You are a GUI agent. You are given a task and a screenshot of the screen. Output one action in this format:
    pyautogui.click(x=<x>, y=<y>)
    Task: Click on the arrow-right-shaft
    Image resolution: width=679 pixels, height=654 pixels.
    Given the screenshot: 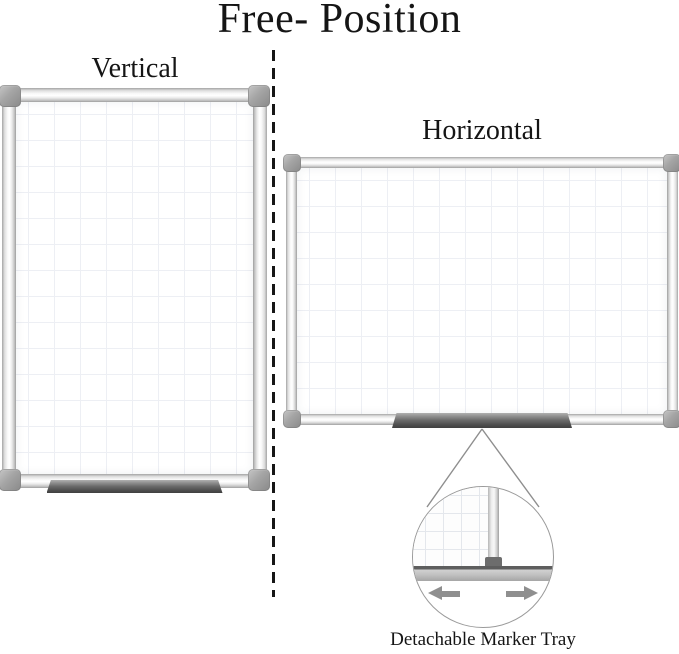 What is the action you would take?
    pyautogui.click(x=515, y=594)
    